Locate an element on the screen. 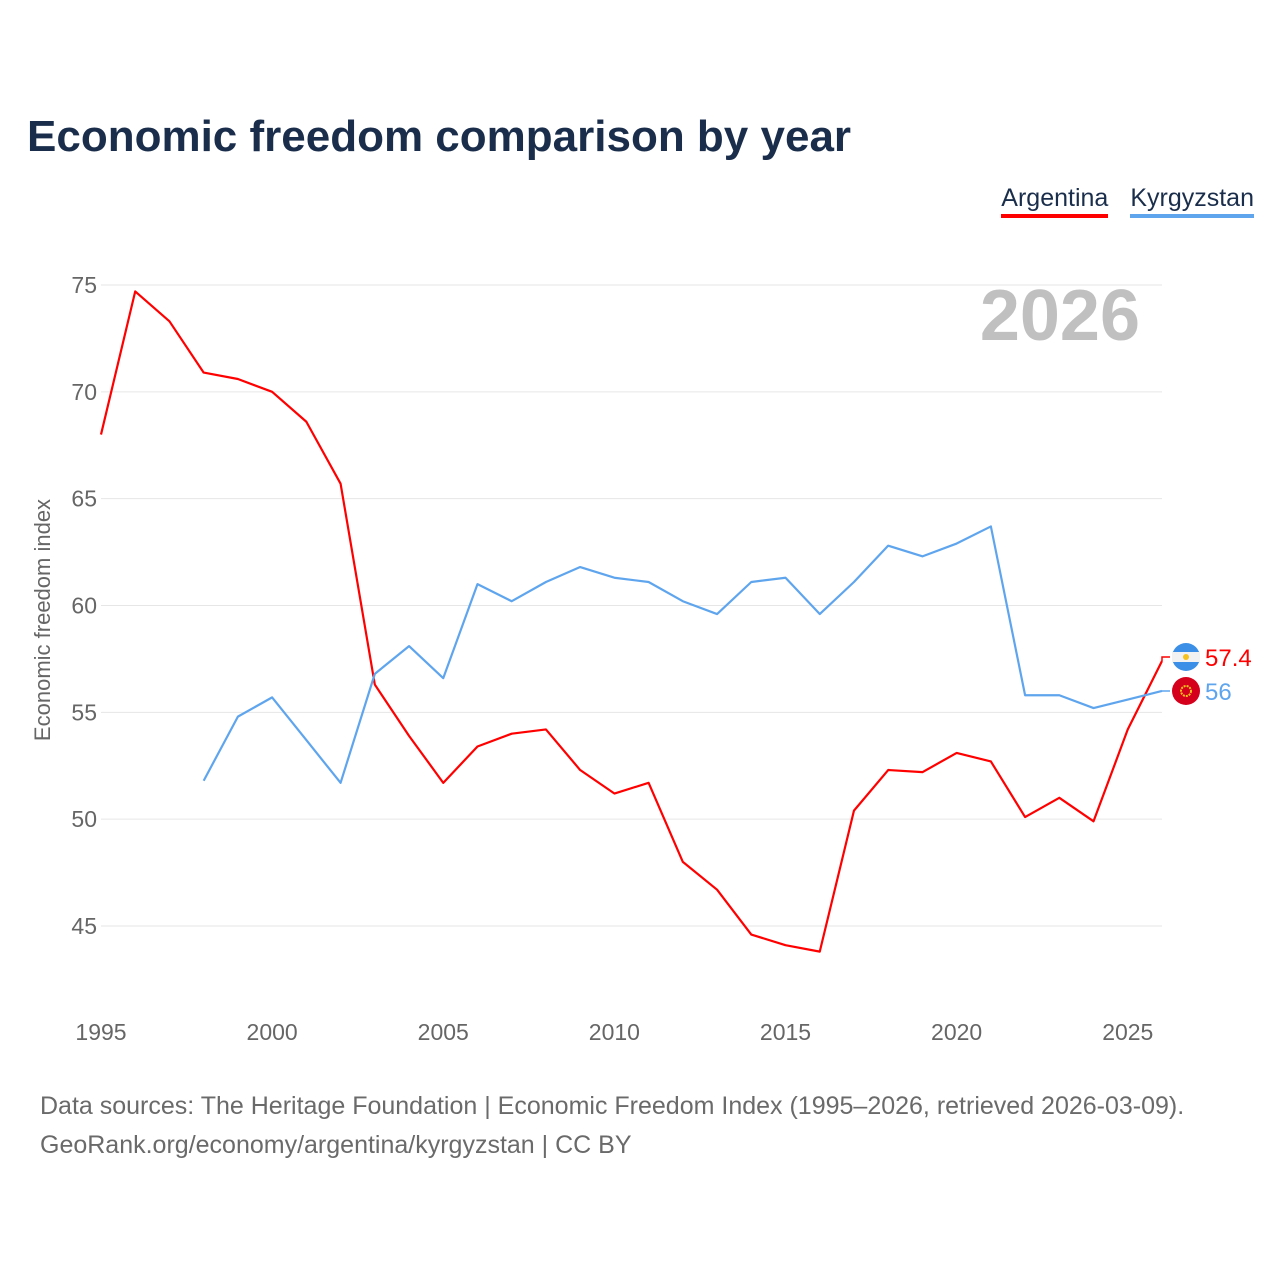  y-tick-label: 60 is located at coordinates (84, 606).